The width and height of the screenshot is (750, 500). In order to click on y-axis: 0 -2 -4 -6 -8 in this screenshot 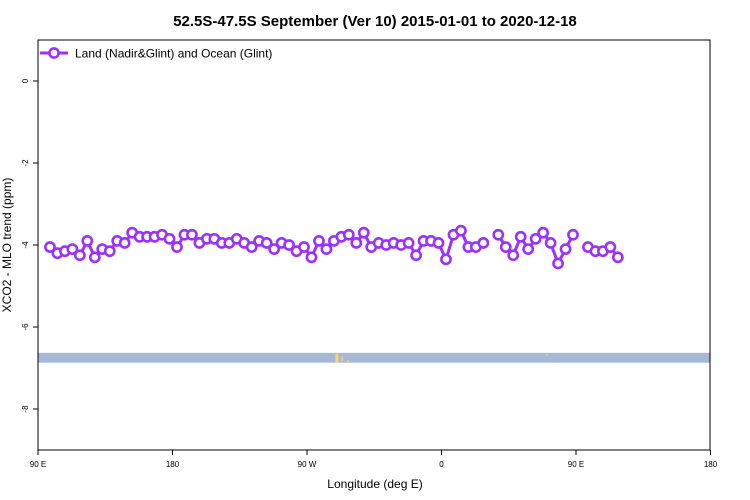, I will do `click(29, 245)`.